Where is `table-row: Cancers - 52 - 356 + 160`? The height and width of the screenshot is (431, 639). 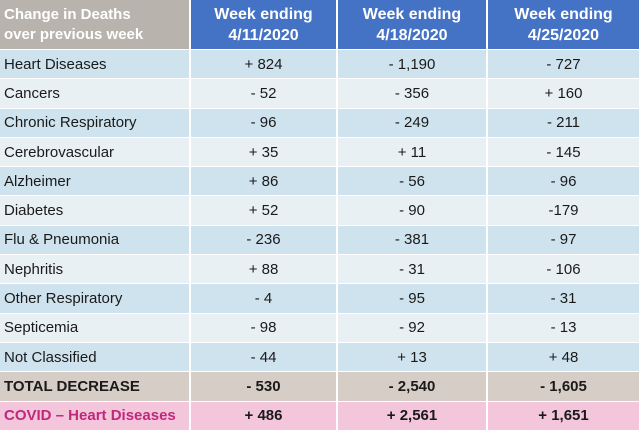
table-row: Cancers - 52 - 356 + 160 is located at coordinates (319, 94).